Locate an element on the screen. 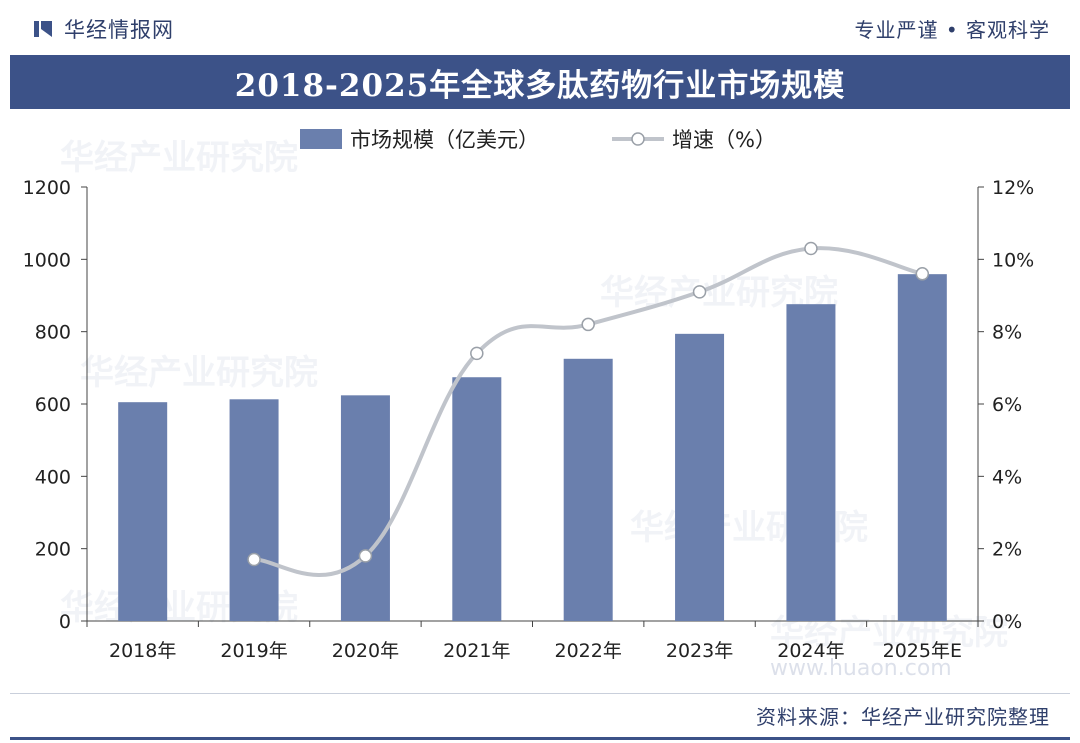 The height and width of the screenshot is (743, 1080). y-right-tick-label: 8% is located at coordinates (1007, 333).